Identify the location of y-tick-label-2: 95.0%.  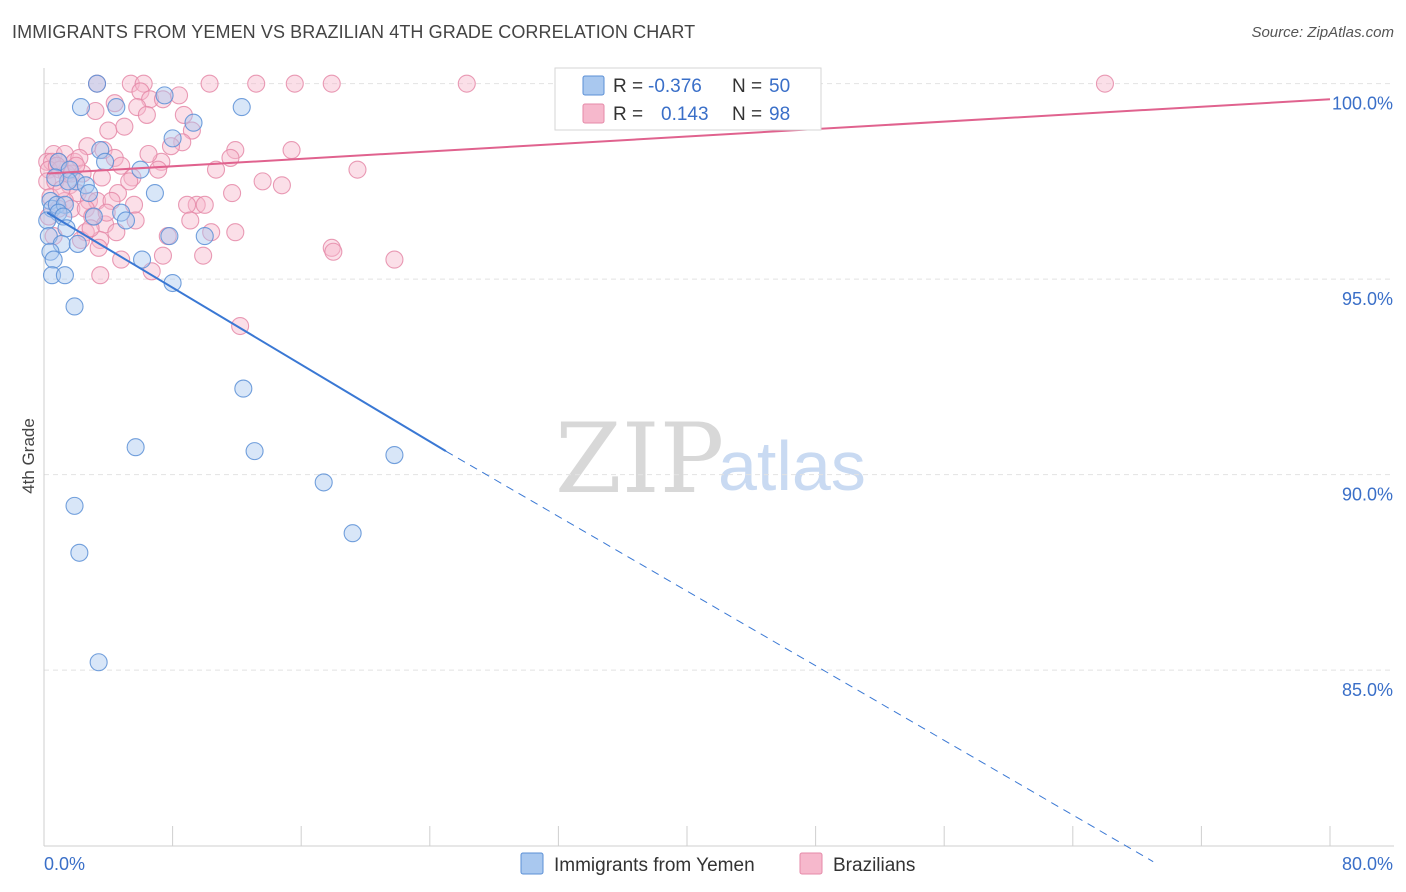
(1367, 299).